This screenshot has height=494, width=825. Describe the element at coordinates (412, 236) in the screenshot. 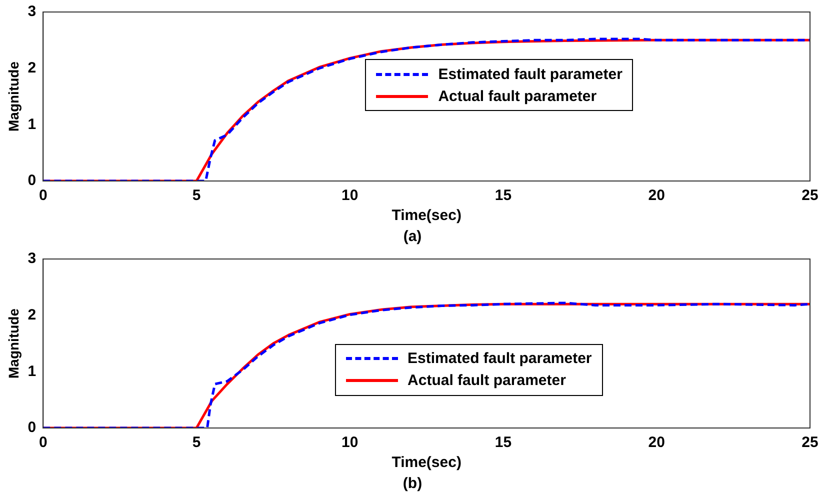

I see `text: (a)` at that location.